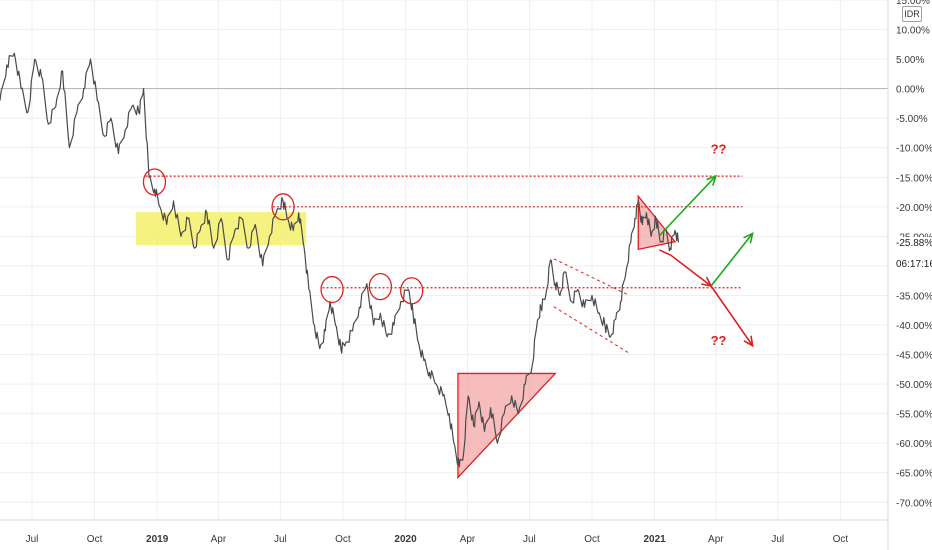 The image size is (932, 550). I want to click on y-tick-label: -15.00%, so click(914, 178).